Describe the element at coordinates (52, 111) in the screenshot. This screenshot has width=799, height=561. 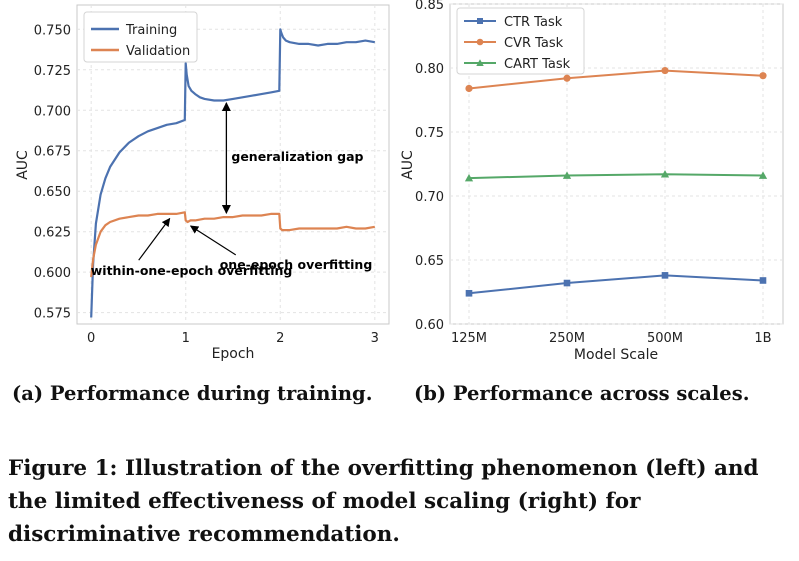
I see `y-tick-label: 0.700` at that location.